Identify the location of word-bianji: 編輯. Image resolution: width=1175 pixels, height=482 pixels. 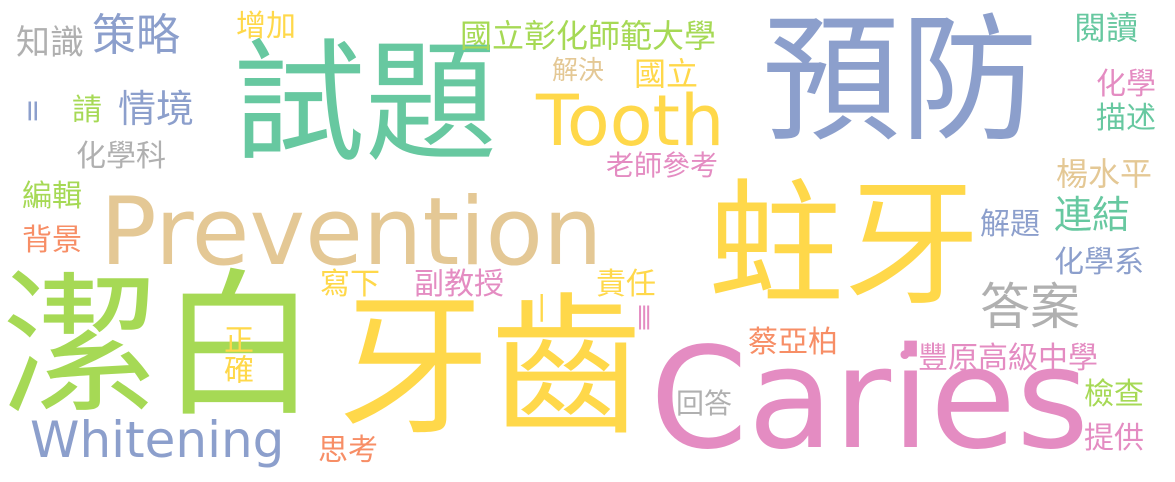
(52, 196).